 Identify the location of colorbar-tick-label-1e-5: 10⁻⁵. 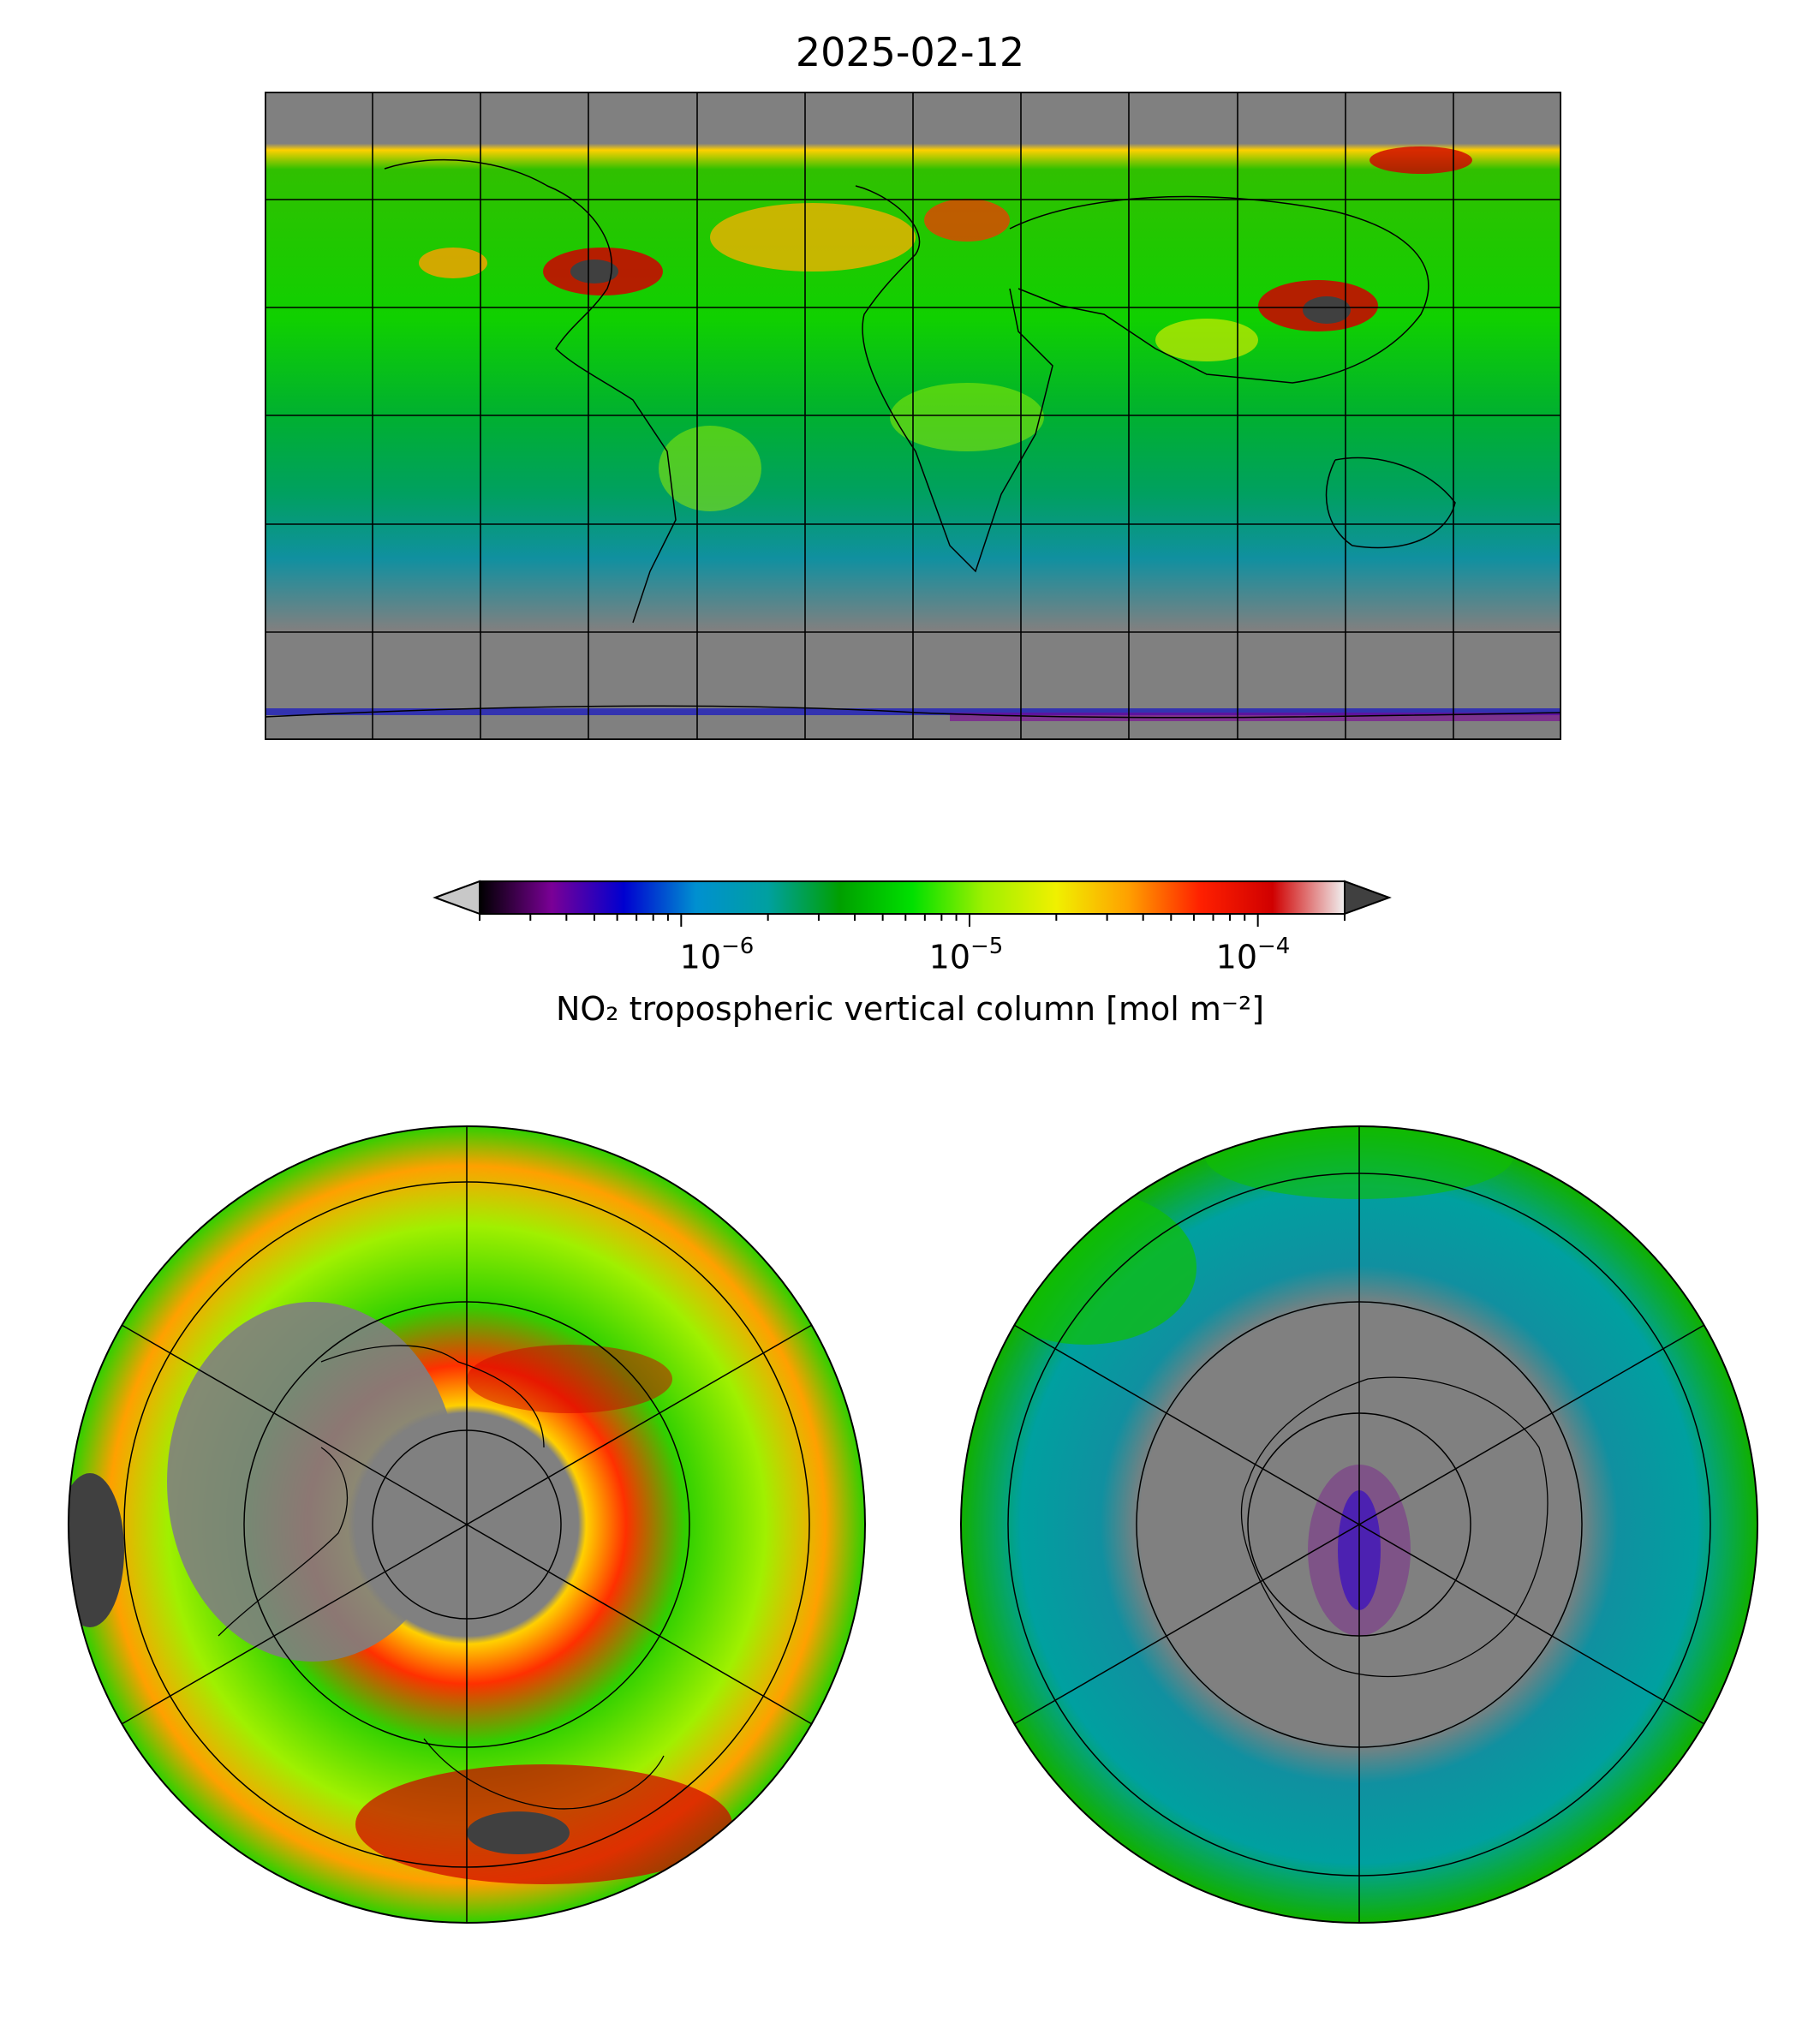
(966, 955).